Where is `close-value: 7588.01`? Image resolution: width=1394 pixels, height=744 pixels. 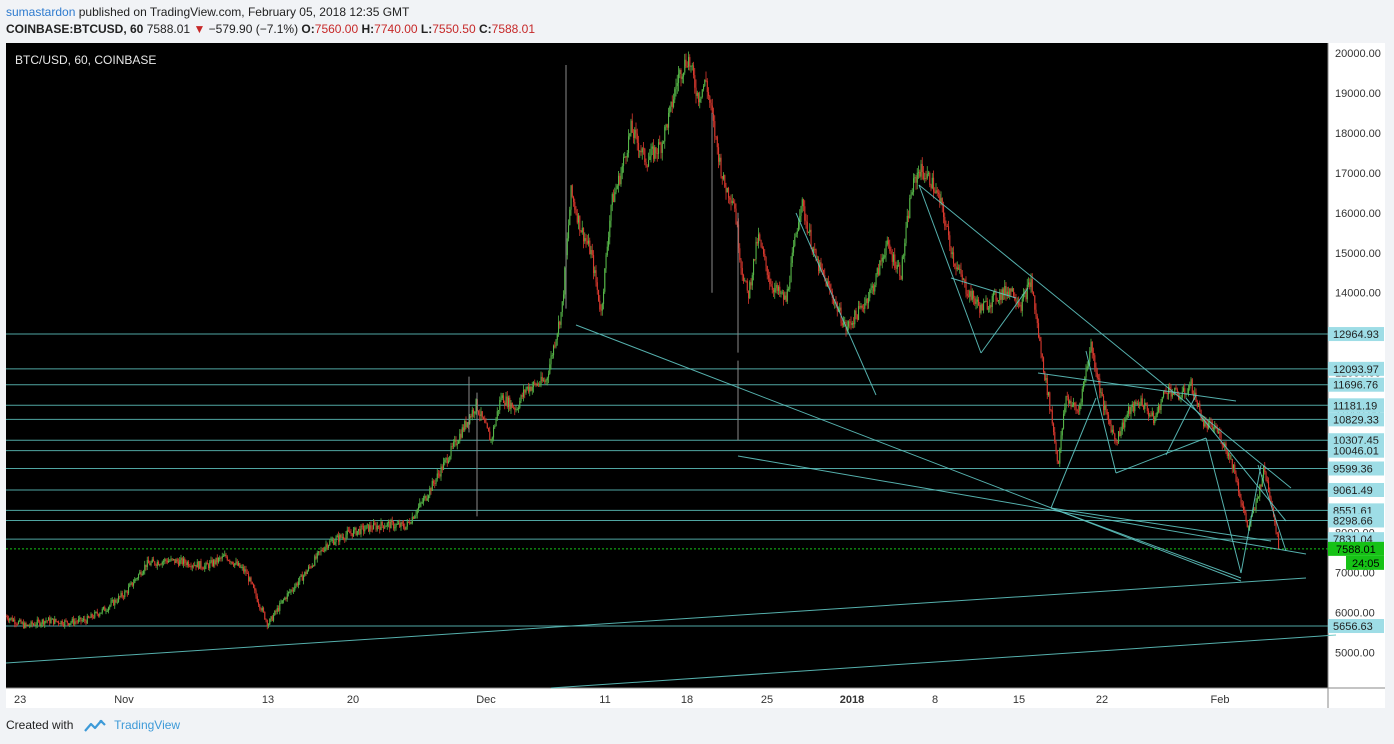 close-value: 7588.01 is located at coordinates (513, 29).